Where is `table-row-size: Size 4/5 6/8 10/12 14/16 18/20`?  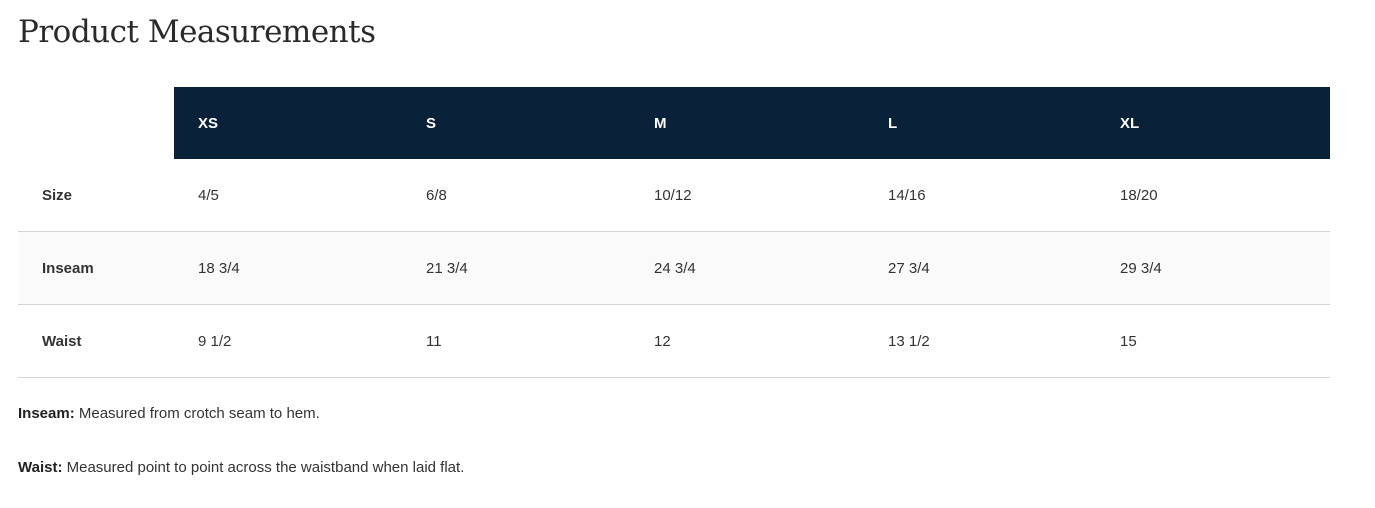 table-row-size: Size 4/5 6/8 10/12 14/16 18/20 is located at coordinates (674, 195).